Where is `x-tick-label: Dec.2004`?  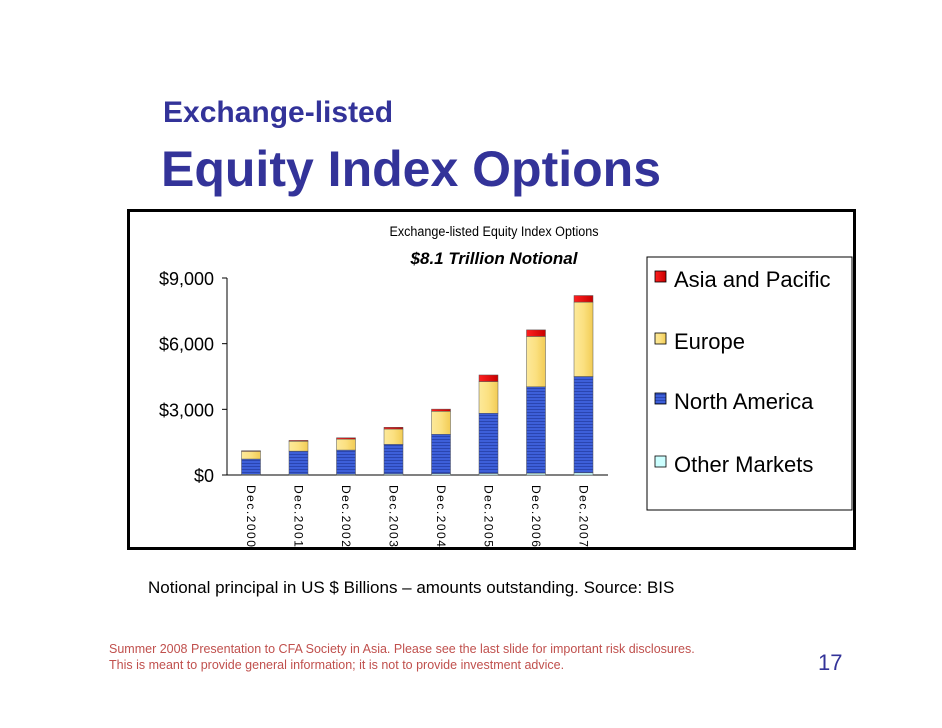
x-tick-label: Dec.2004 is located at coordinates (441, 516).